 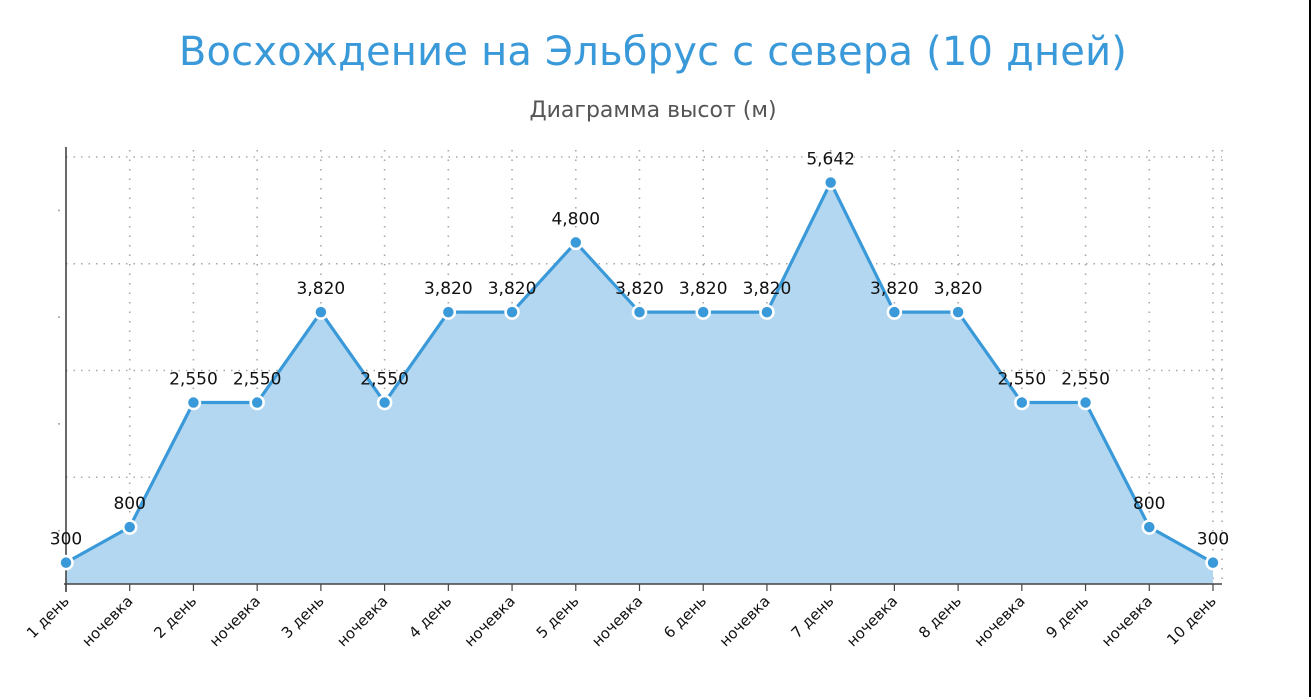 What do you see at coordinates (575, 219) in the screenshot?
I see `data-label: 4,800` at bounding box center [575, 219].